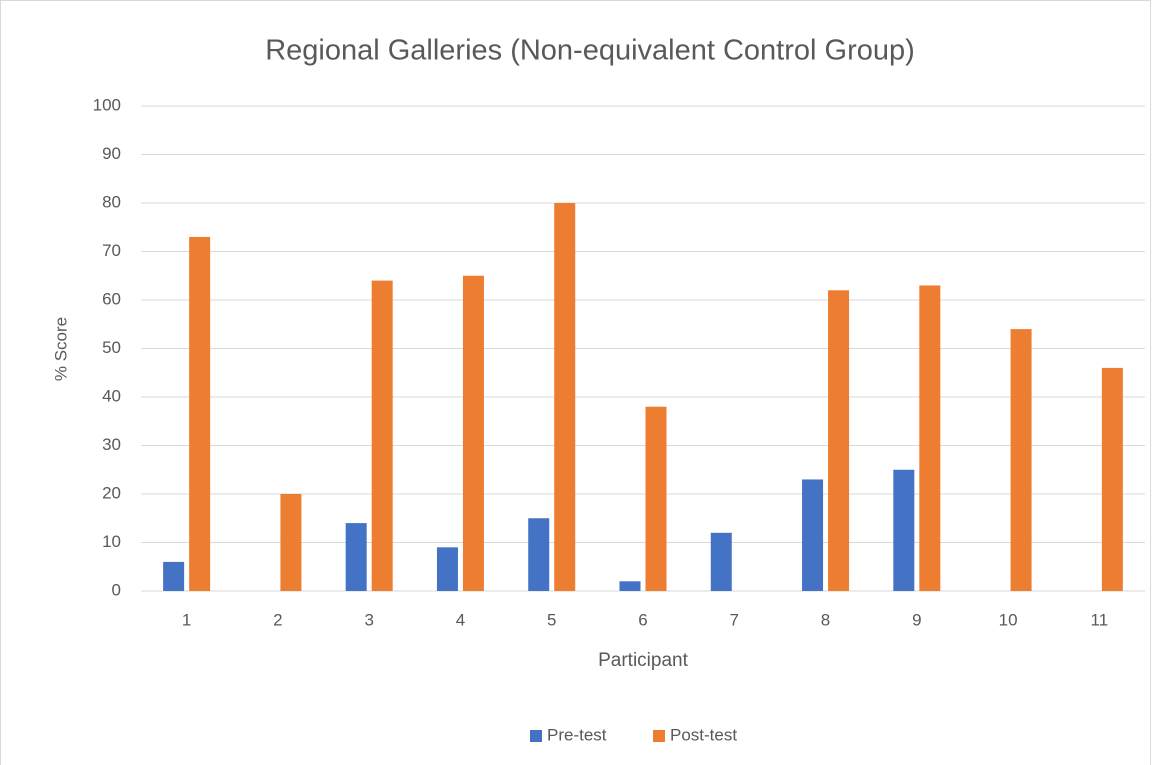 Image resolution: width=1168 pixels, height=765 pixels. What do you see at coordinates (111, 347) in the screenshot?
I see `y-tick-label: 50` at bounding box center [111, 347].